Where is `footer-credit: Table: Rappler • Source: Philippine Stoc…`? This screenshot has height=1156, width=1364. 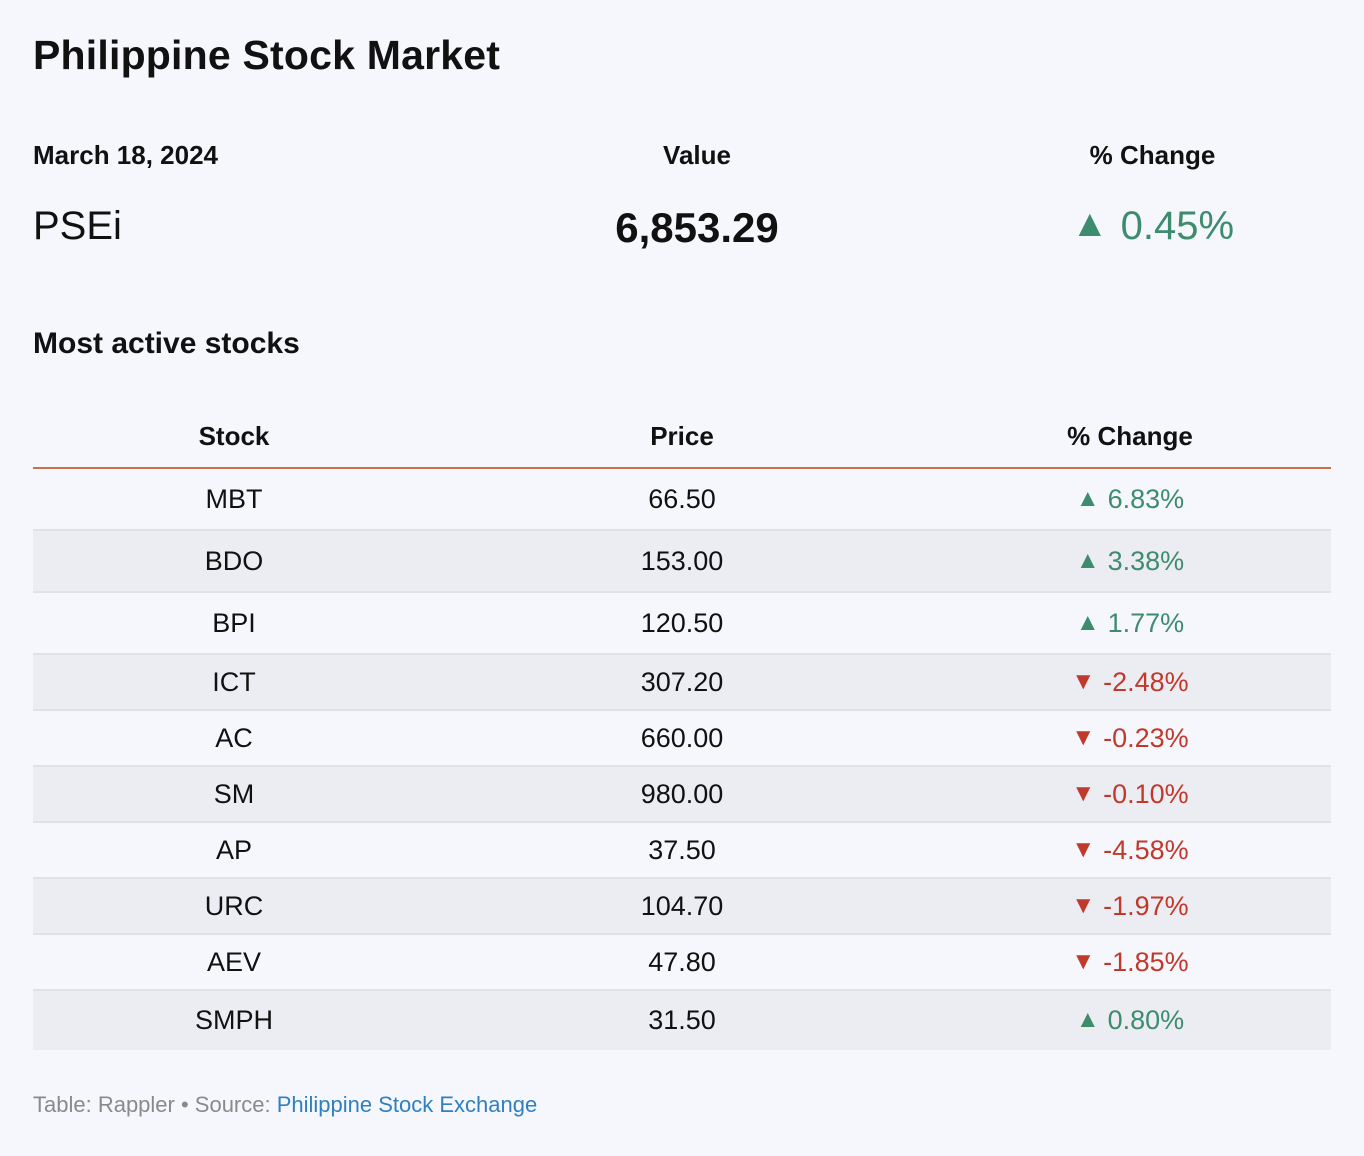 footer-credit: Table: Rappler • Source: Philippine Stoc… is located at coordinates (285, 1105).